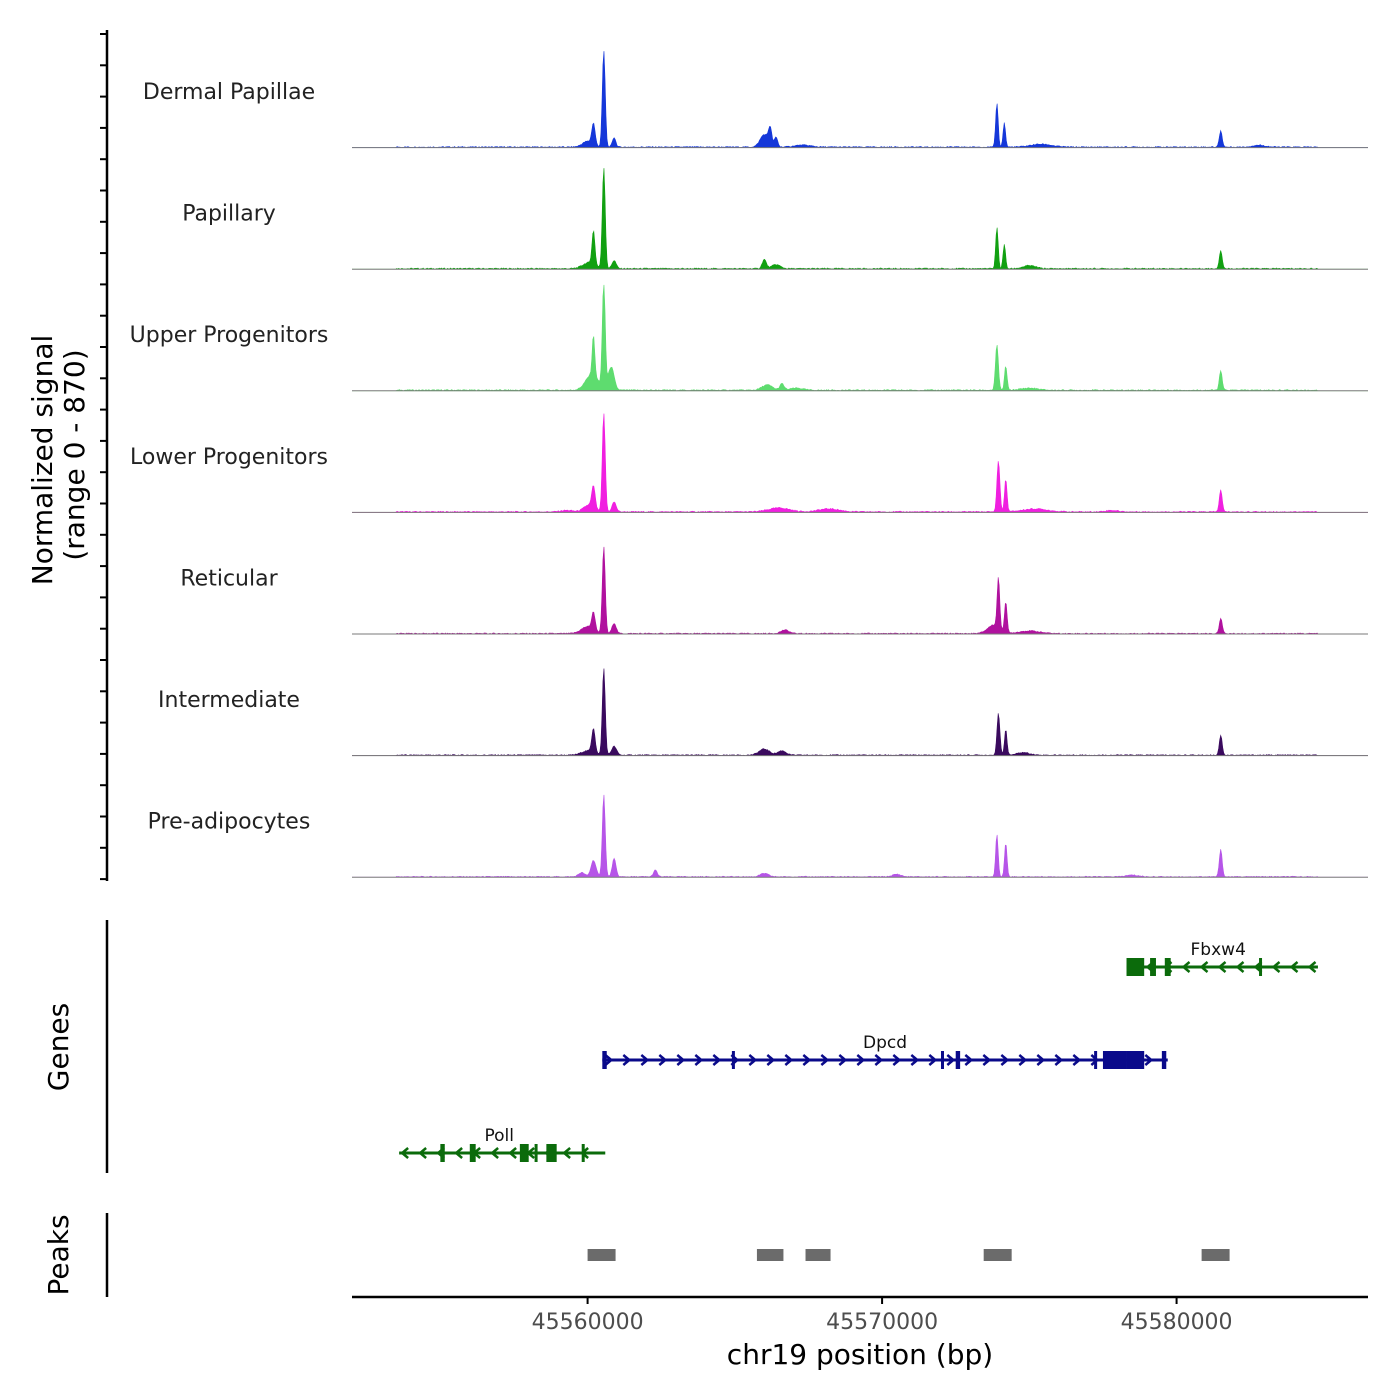 The height and width of the screenshot is (1400, 1400). I want to click on x-axis: 45560000 45570000 45580000, so click(860, 1315).